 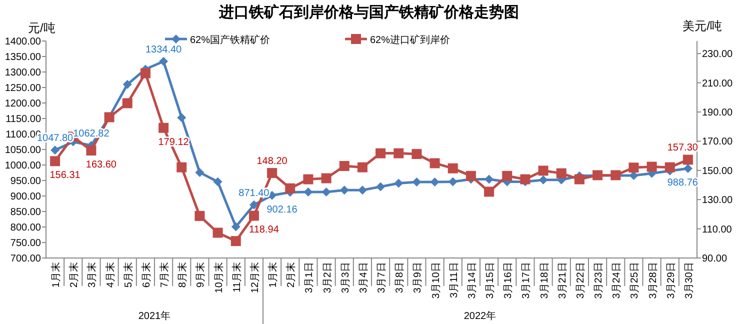 I want to click on x-tick-label: 3月29日, so click(x=671, y=280).